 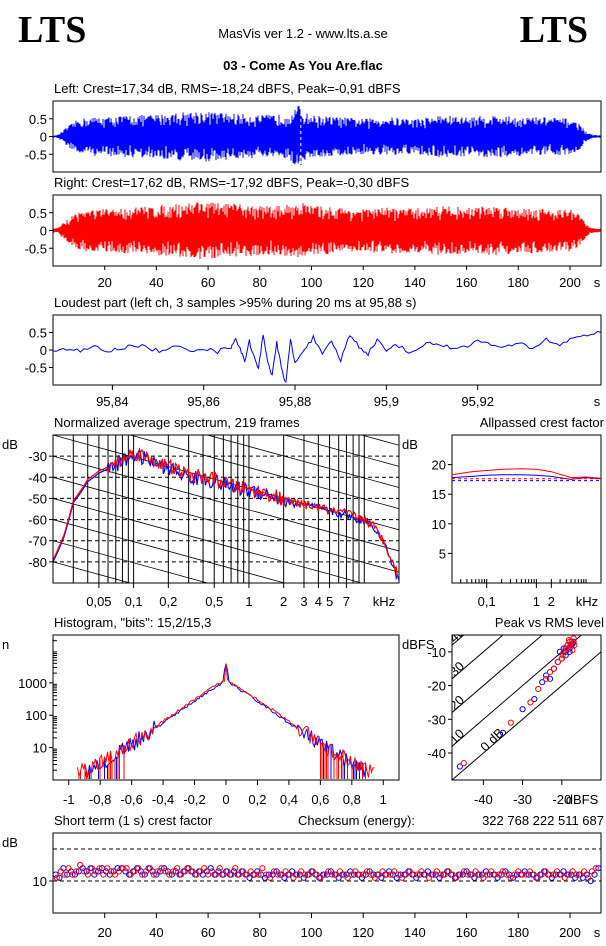 What do you see at coordinates (37, 456) in the screenshot?
I see `spectrum-tick-label: -30` at bounding box center [37, 456].